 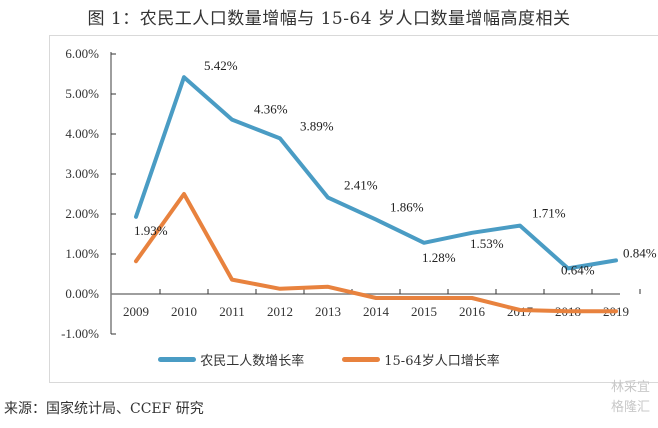 What do you see at coordinates (376, 311) in the screenshot?
I see `x-tick-label: 2014` at bounding box center [376, 311].